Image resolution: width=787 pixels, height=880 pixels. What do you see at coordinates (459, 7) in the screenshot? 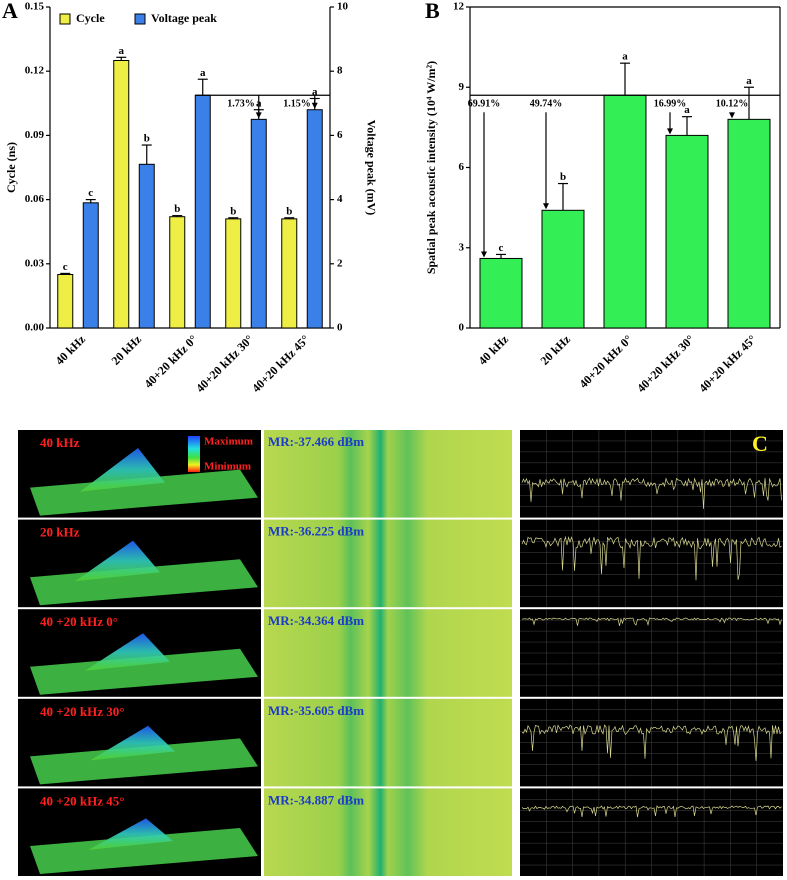
I see `y-tick-label: 12` at bounding box center [459, 7].